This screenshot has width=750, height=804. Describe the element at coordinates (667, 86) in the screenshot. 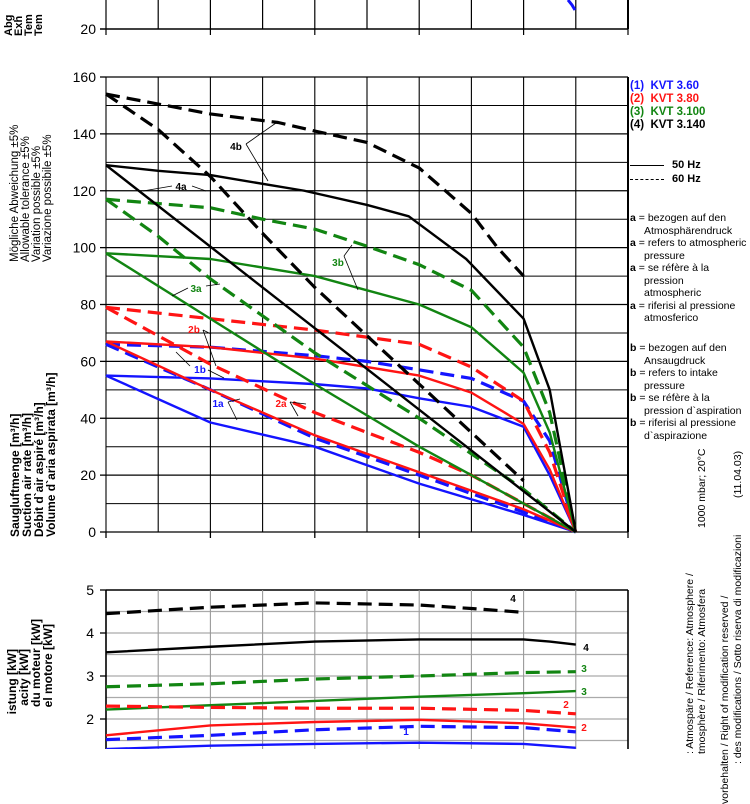

I see `legend-item-kvt-3-60: (1) KVT 3.60` at that location.